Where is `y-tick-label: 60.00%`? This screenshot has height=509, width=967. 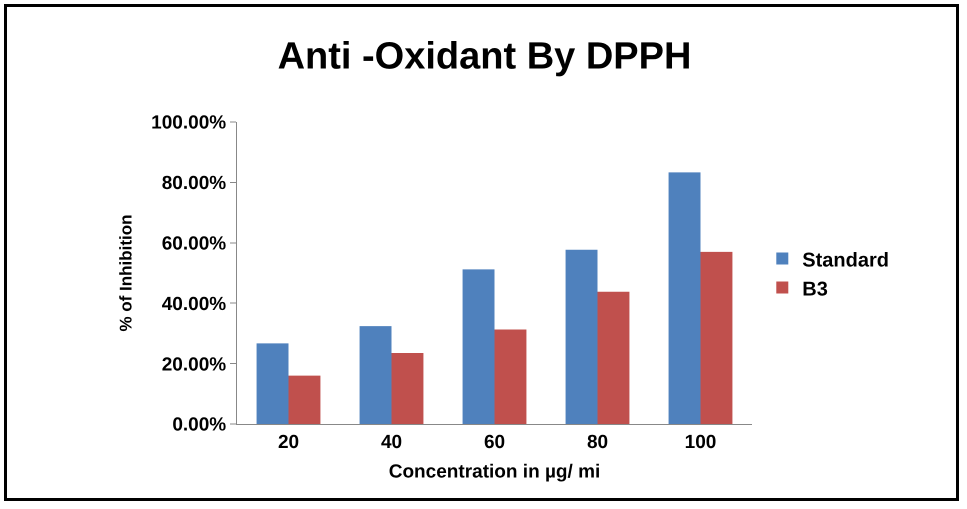 y-tick-label: 60.00% is located at coordinates (194, 243).